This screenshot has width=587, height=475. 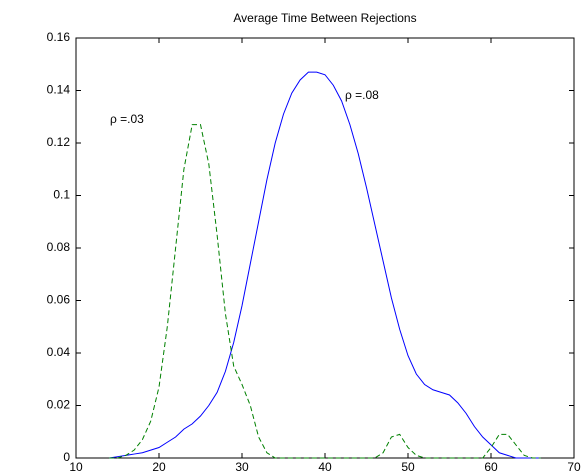 What do you see at coordinates (59, 352) in the screenshot?
I see `y-tick-label: 0.04` at bounding box center [59, 352].